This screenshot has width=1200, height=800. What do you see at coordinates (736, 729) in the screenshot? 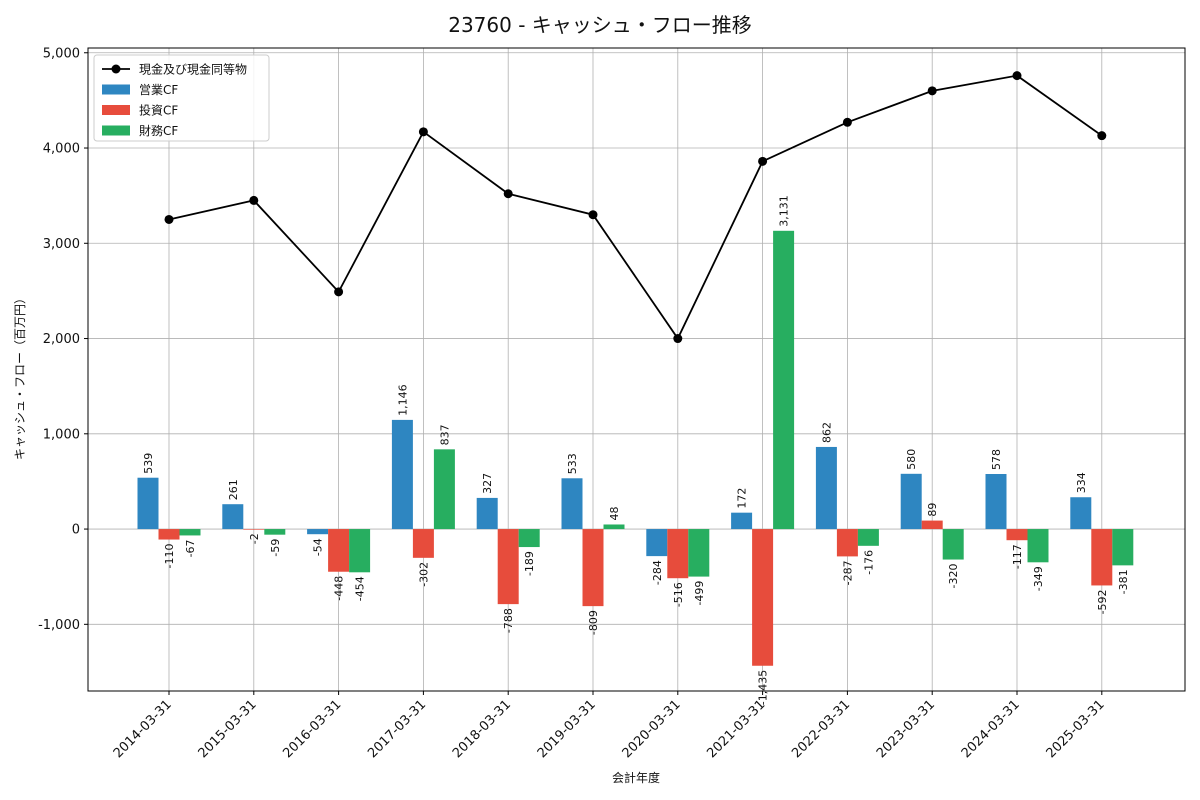
I see `x-tick-label: 2021-03-31` at bounding box center [736, 729].